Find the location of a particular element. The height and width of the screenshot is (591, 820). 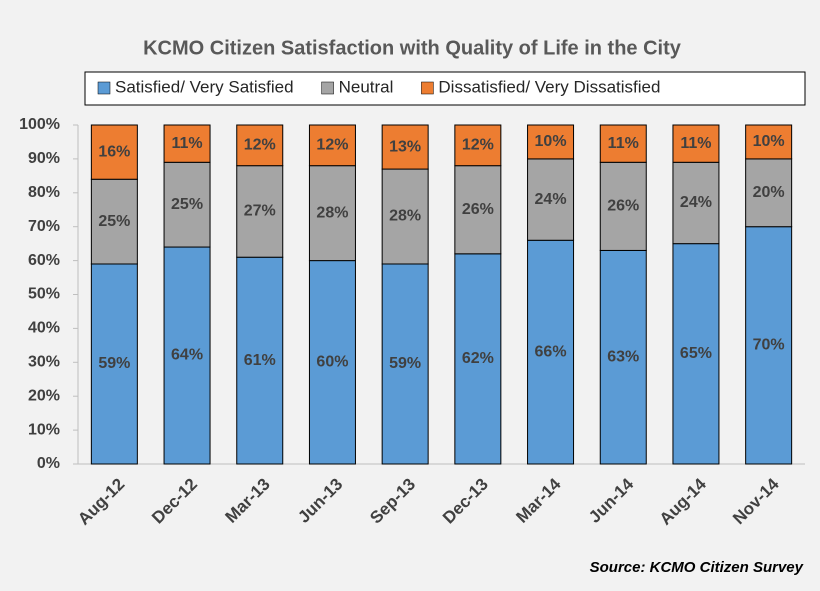

data-label: 60% is located at coordinates (332, 362).